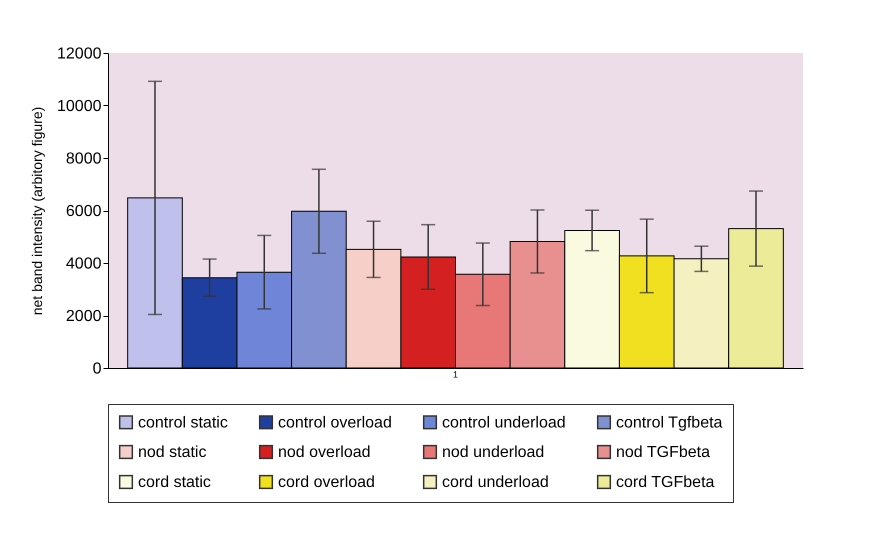  Describe the element at coordinates (665, 482) in the screenshot. I see `legend-label: cord TGFbeta` at that location.